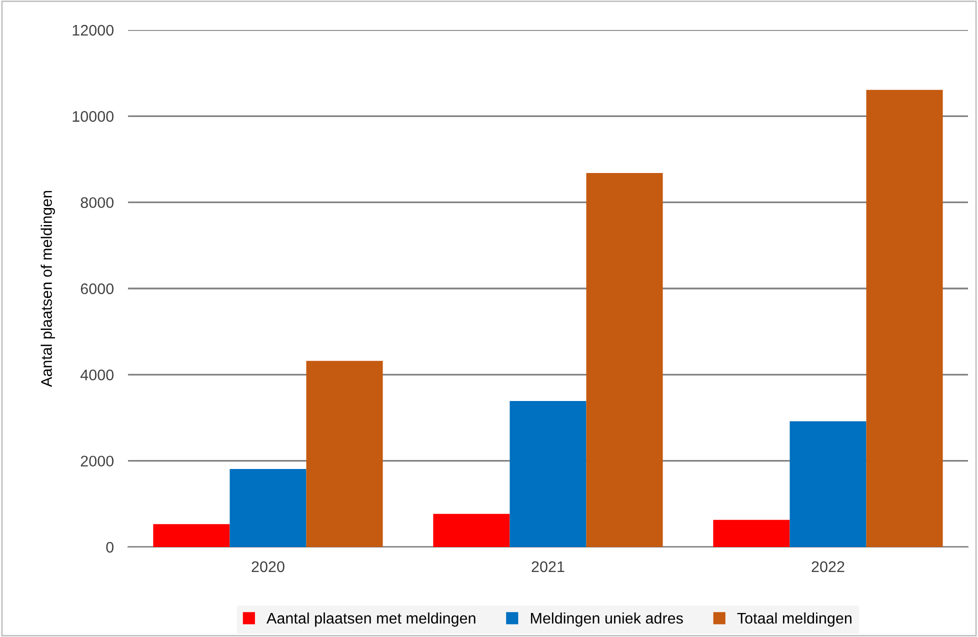 This screenshot has height=637, width=978. What do you see at coordinates (371, 619) in the screenshot?
I see `legend-label: Aantal plaatsen met meldingen` at bounding box center [371, 619].